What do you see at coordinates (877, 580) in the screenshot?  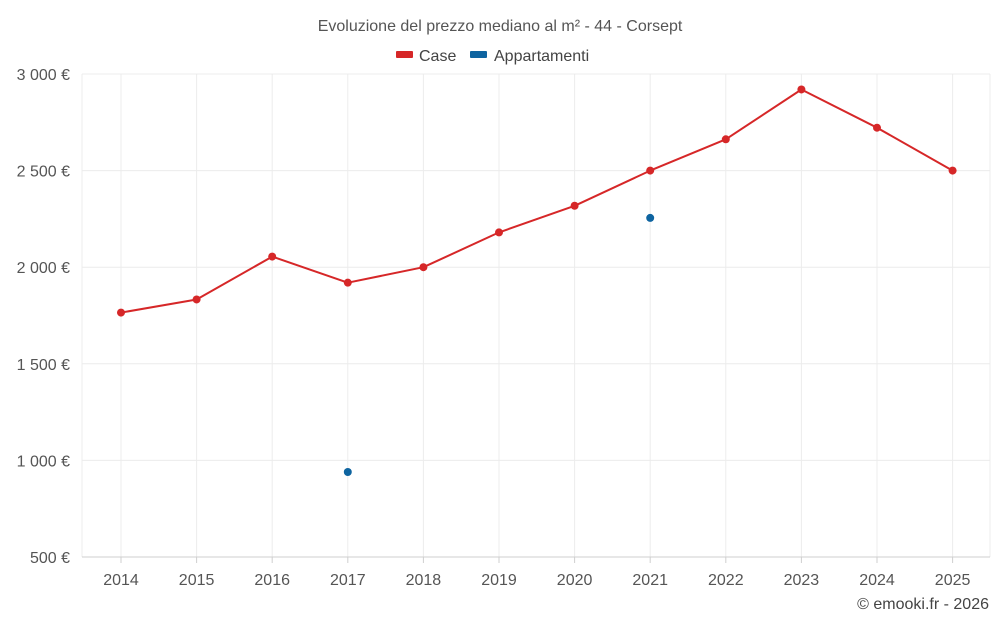 I see `x-tick-label: 2024` at bounding box center [877, 580].